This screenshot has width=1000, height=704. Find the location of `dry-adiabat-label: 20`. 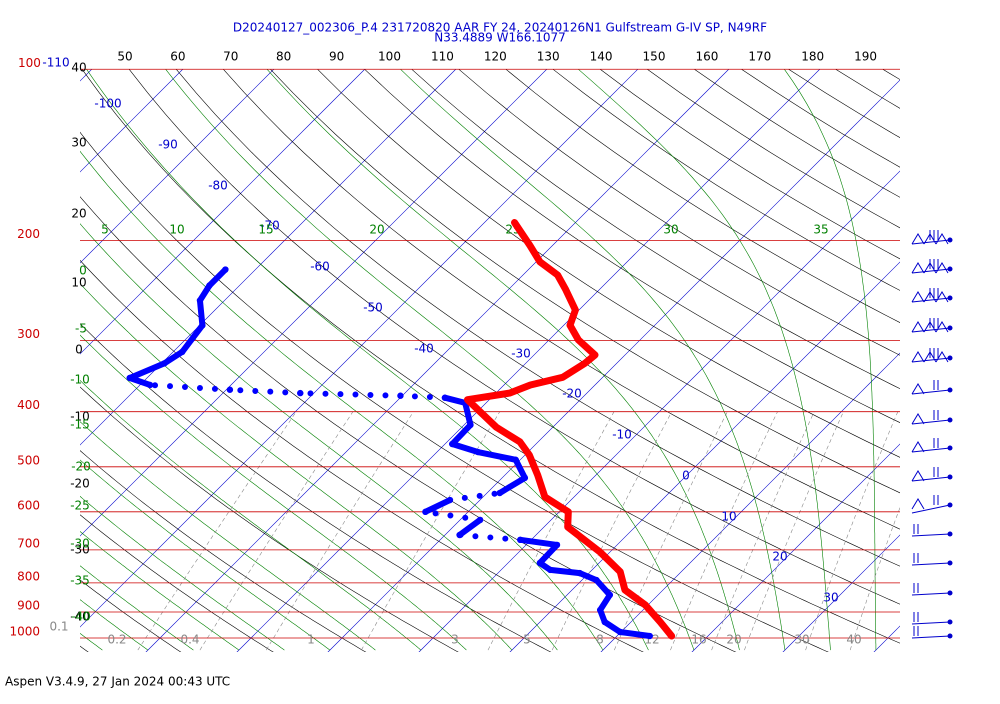

dry-adiabat-label: 20 is located at coordinates (78, 214).